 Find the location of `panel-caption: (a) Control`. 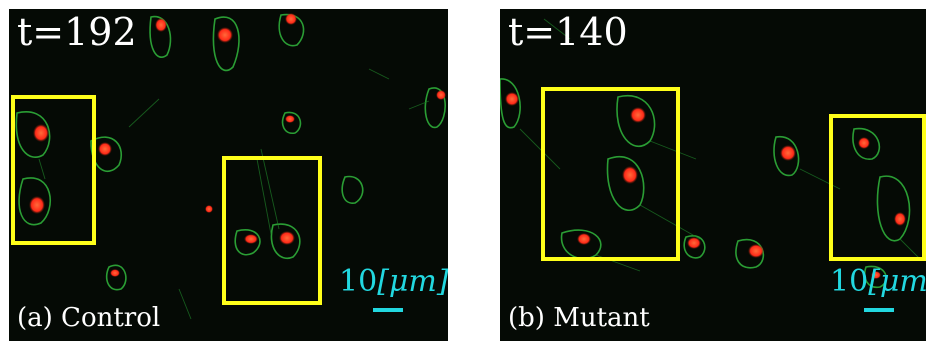

panel-caption: (a) Control is located at coordinates (89, 318).